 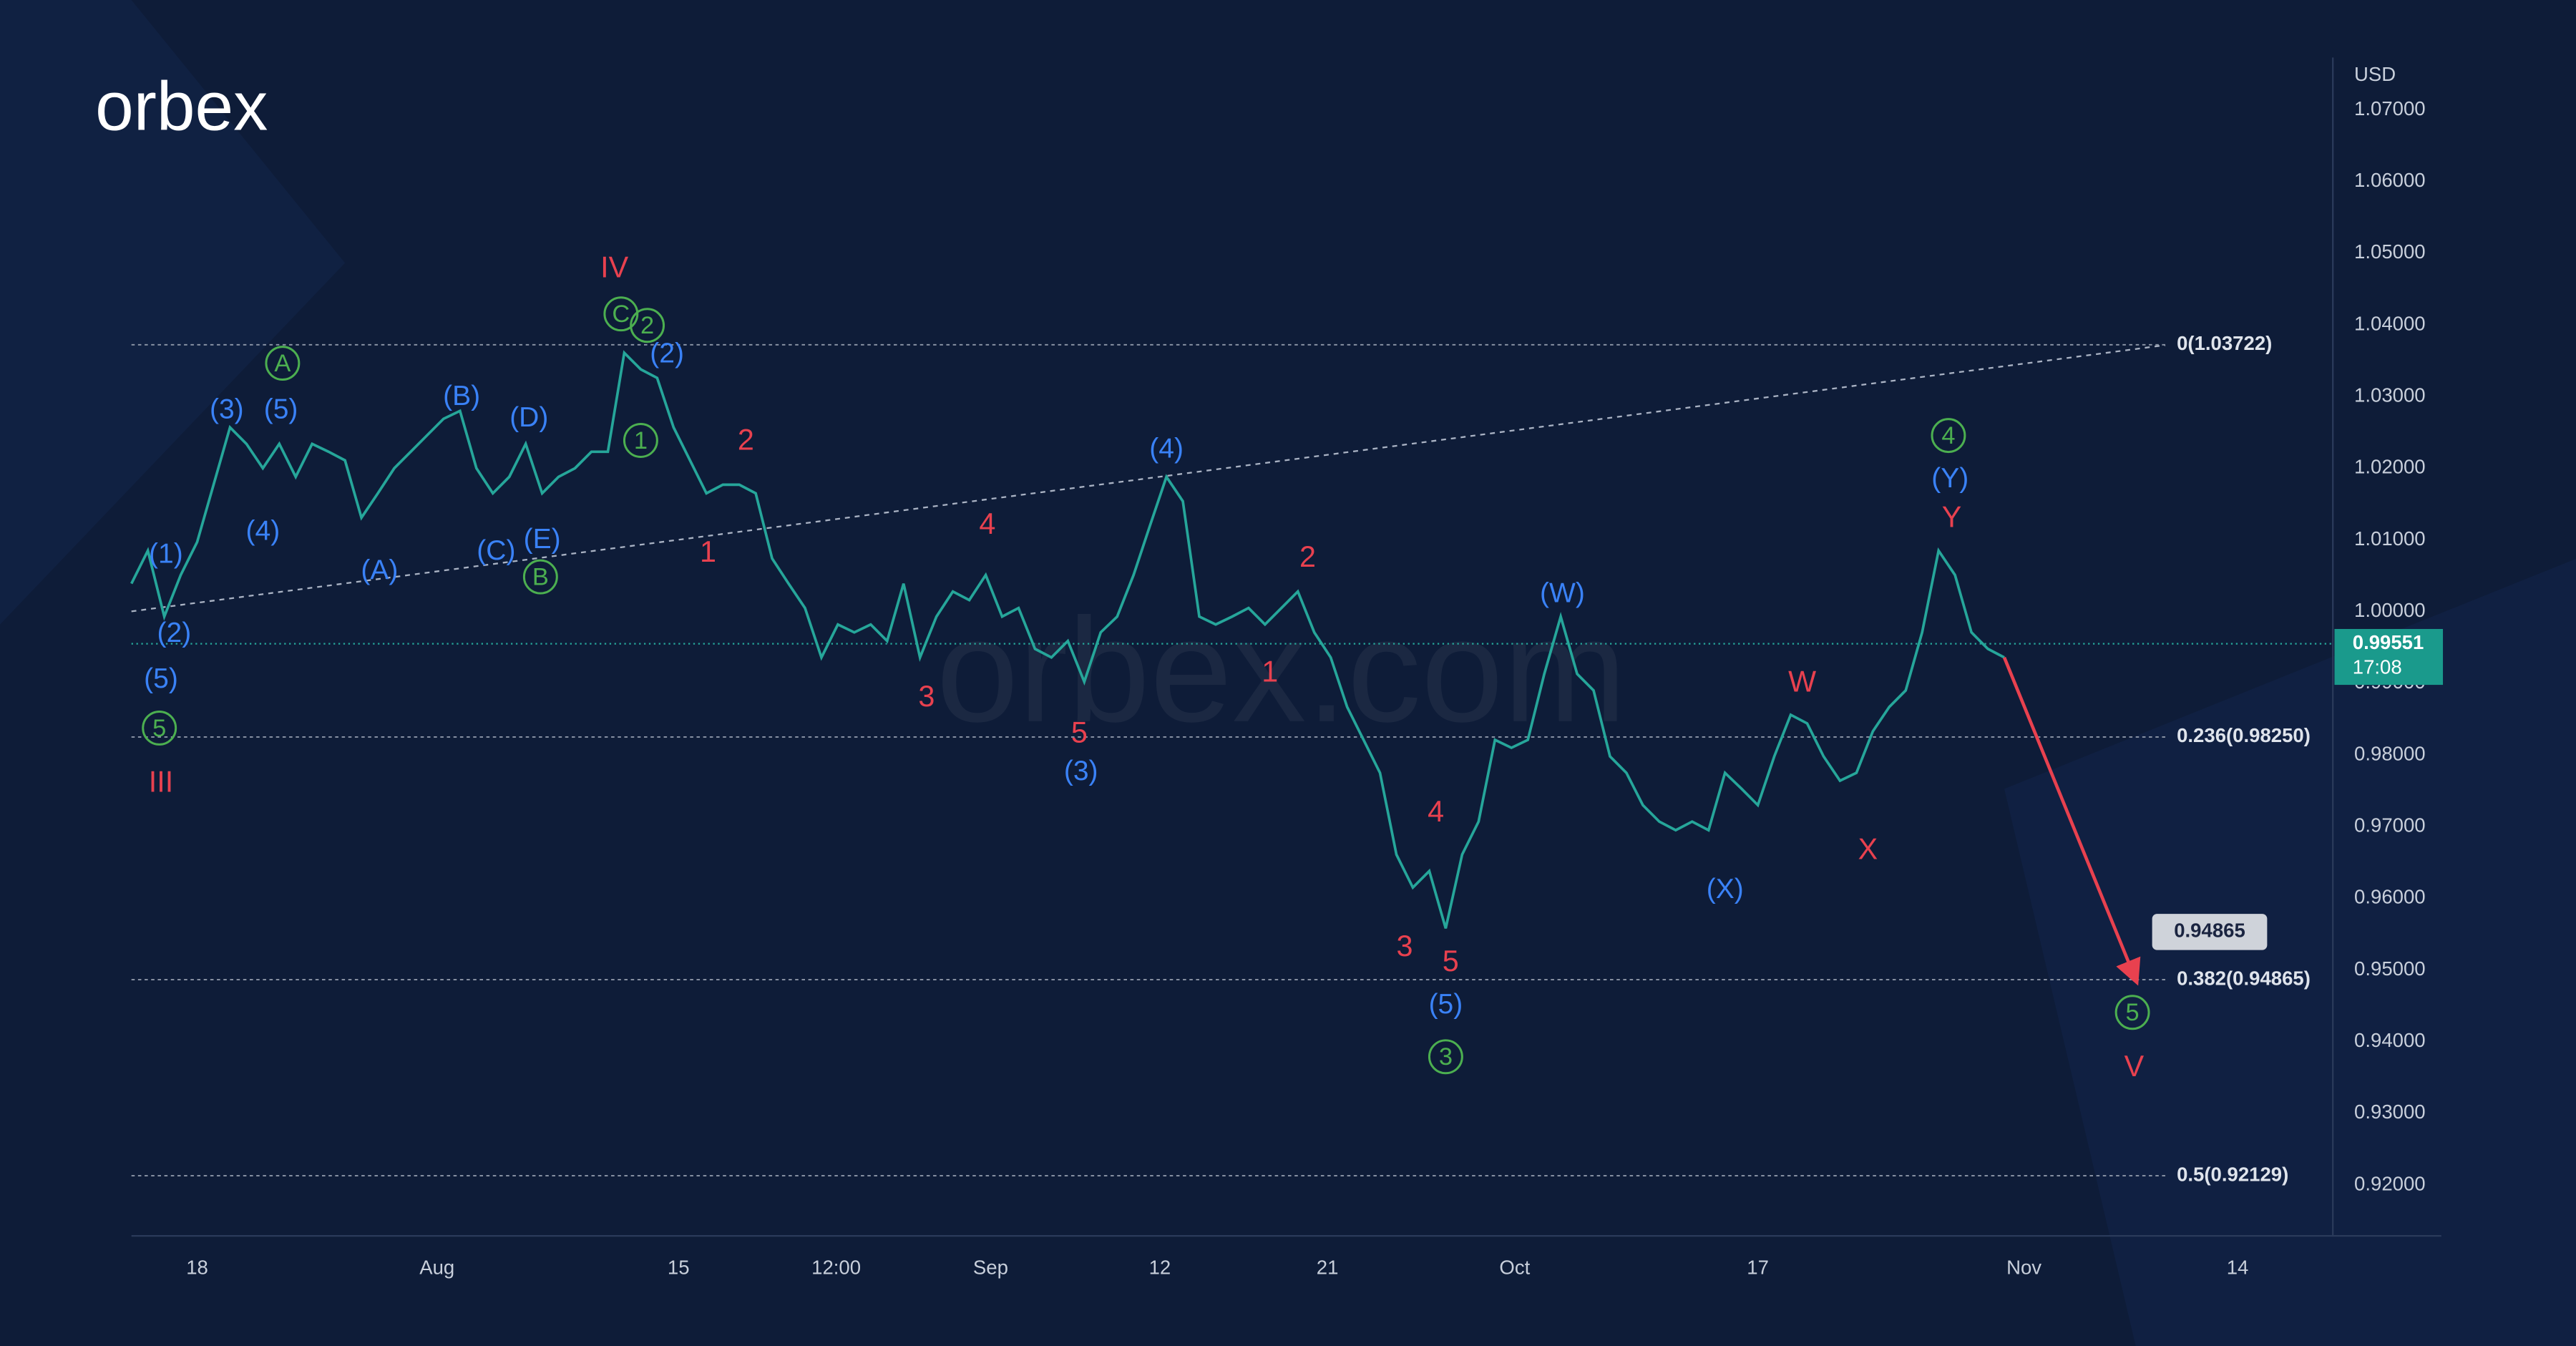 What do you see at coordinates (990, 1267) in the screenshot?
I see `x-tick-label: Sep` at bounding box center [990, 1267].